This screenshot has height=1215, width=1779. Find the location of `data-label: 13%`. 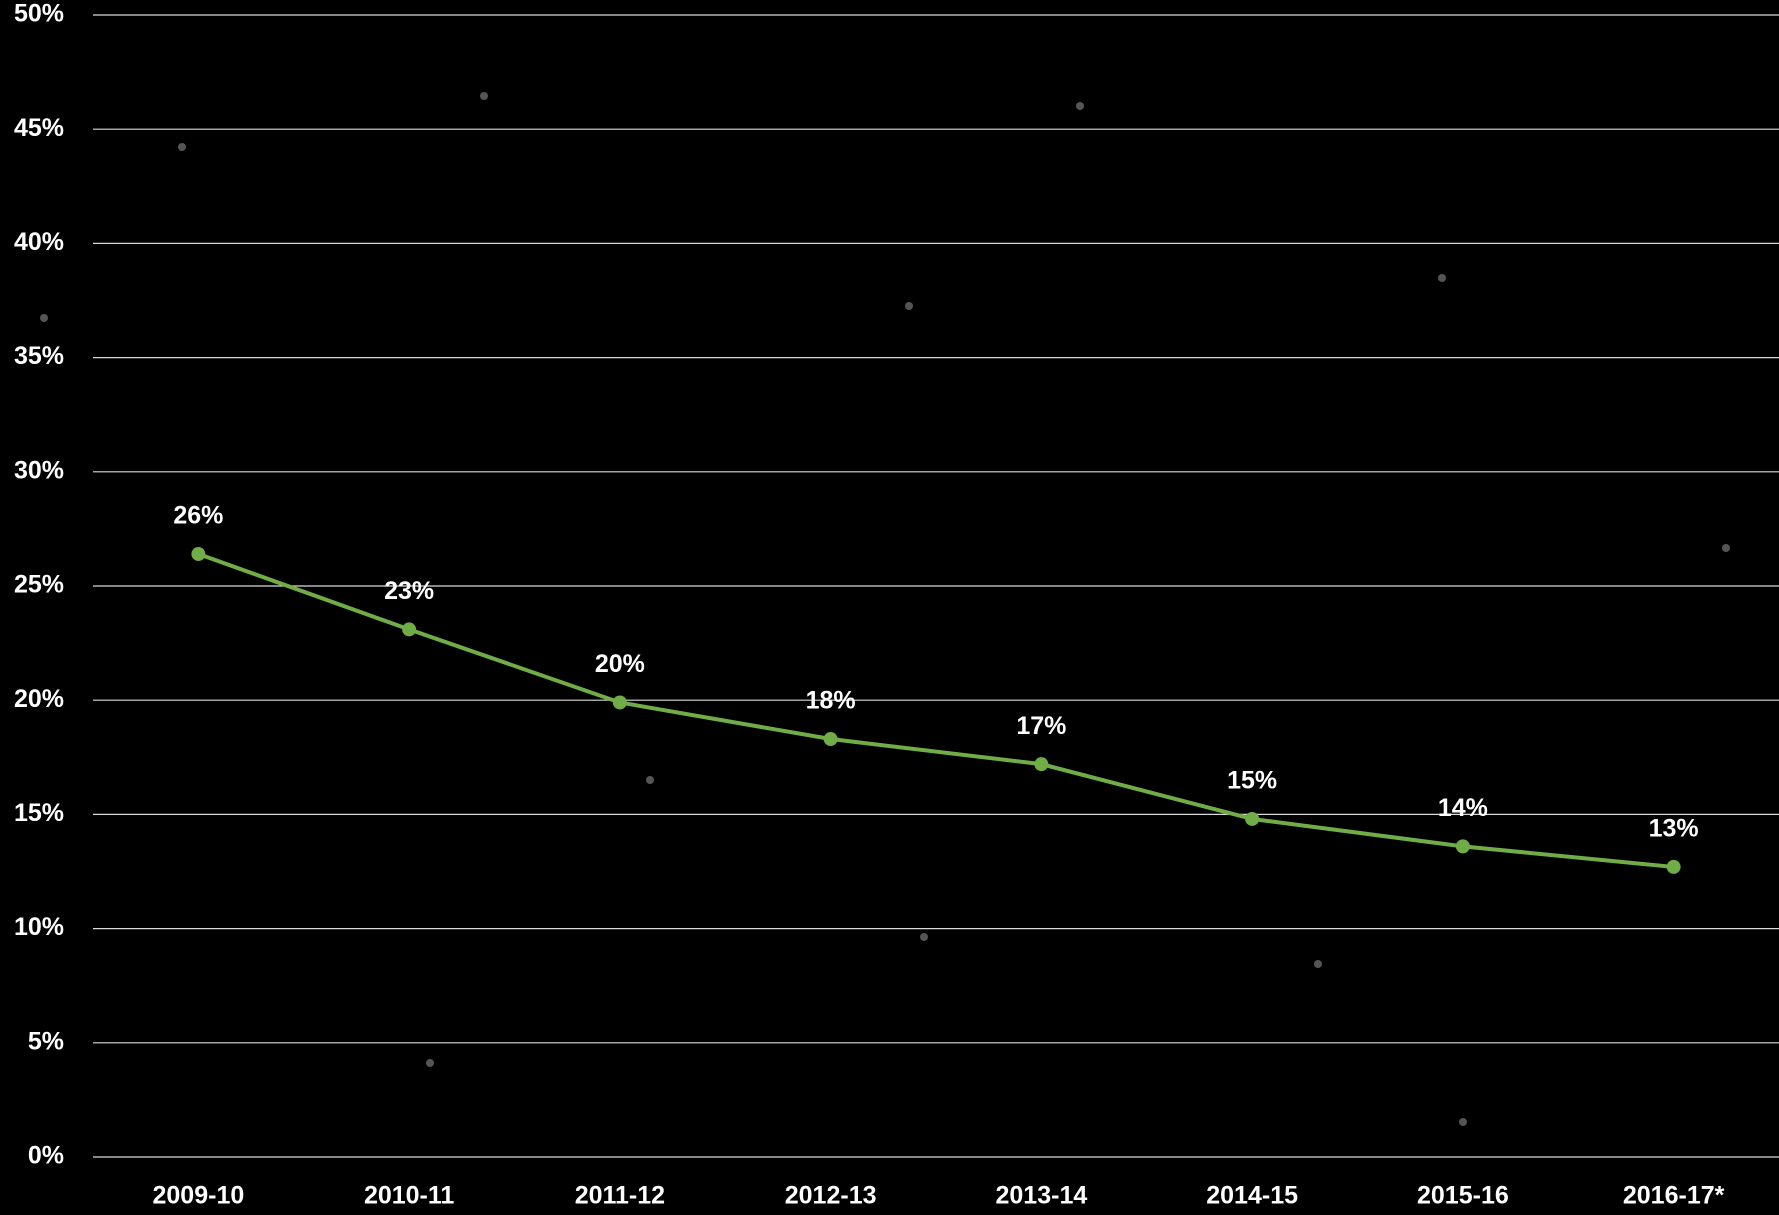

data-label: 13% is located at coordinates (1674, 829).